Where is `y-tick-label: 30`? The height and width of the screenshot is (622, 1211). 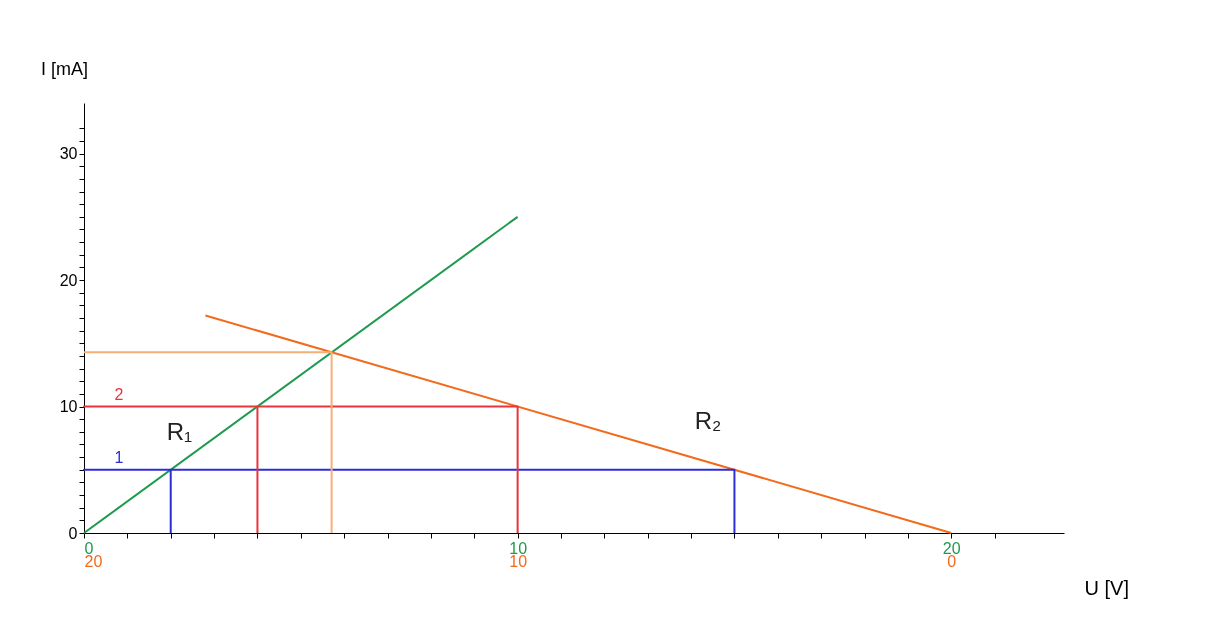 y-tick-label: 30 is located at coordinates (68, 154).